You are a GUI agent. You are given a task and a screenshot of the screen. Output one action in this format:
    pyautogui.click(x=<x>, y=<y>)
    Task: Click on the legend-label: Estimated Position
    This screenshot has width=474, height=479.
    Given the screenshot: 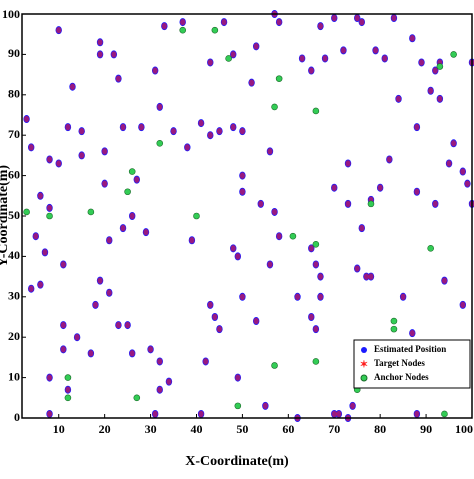 What is the action you would take?
    pyautogui.click(x=410, y=349)
    